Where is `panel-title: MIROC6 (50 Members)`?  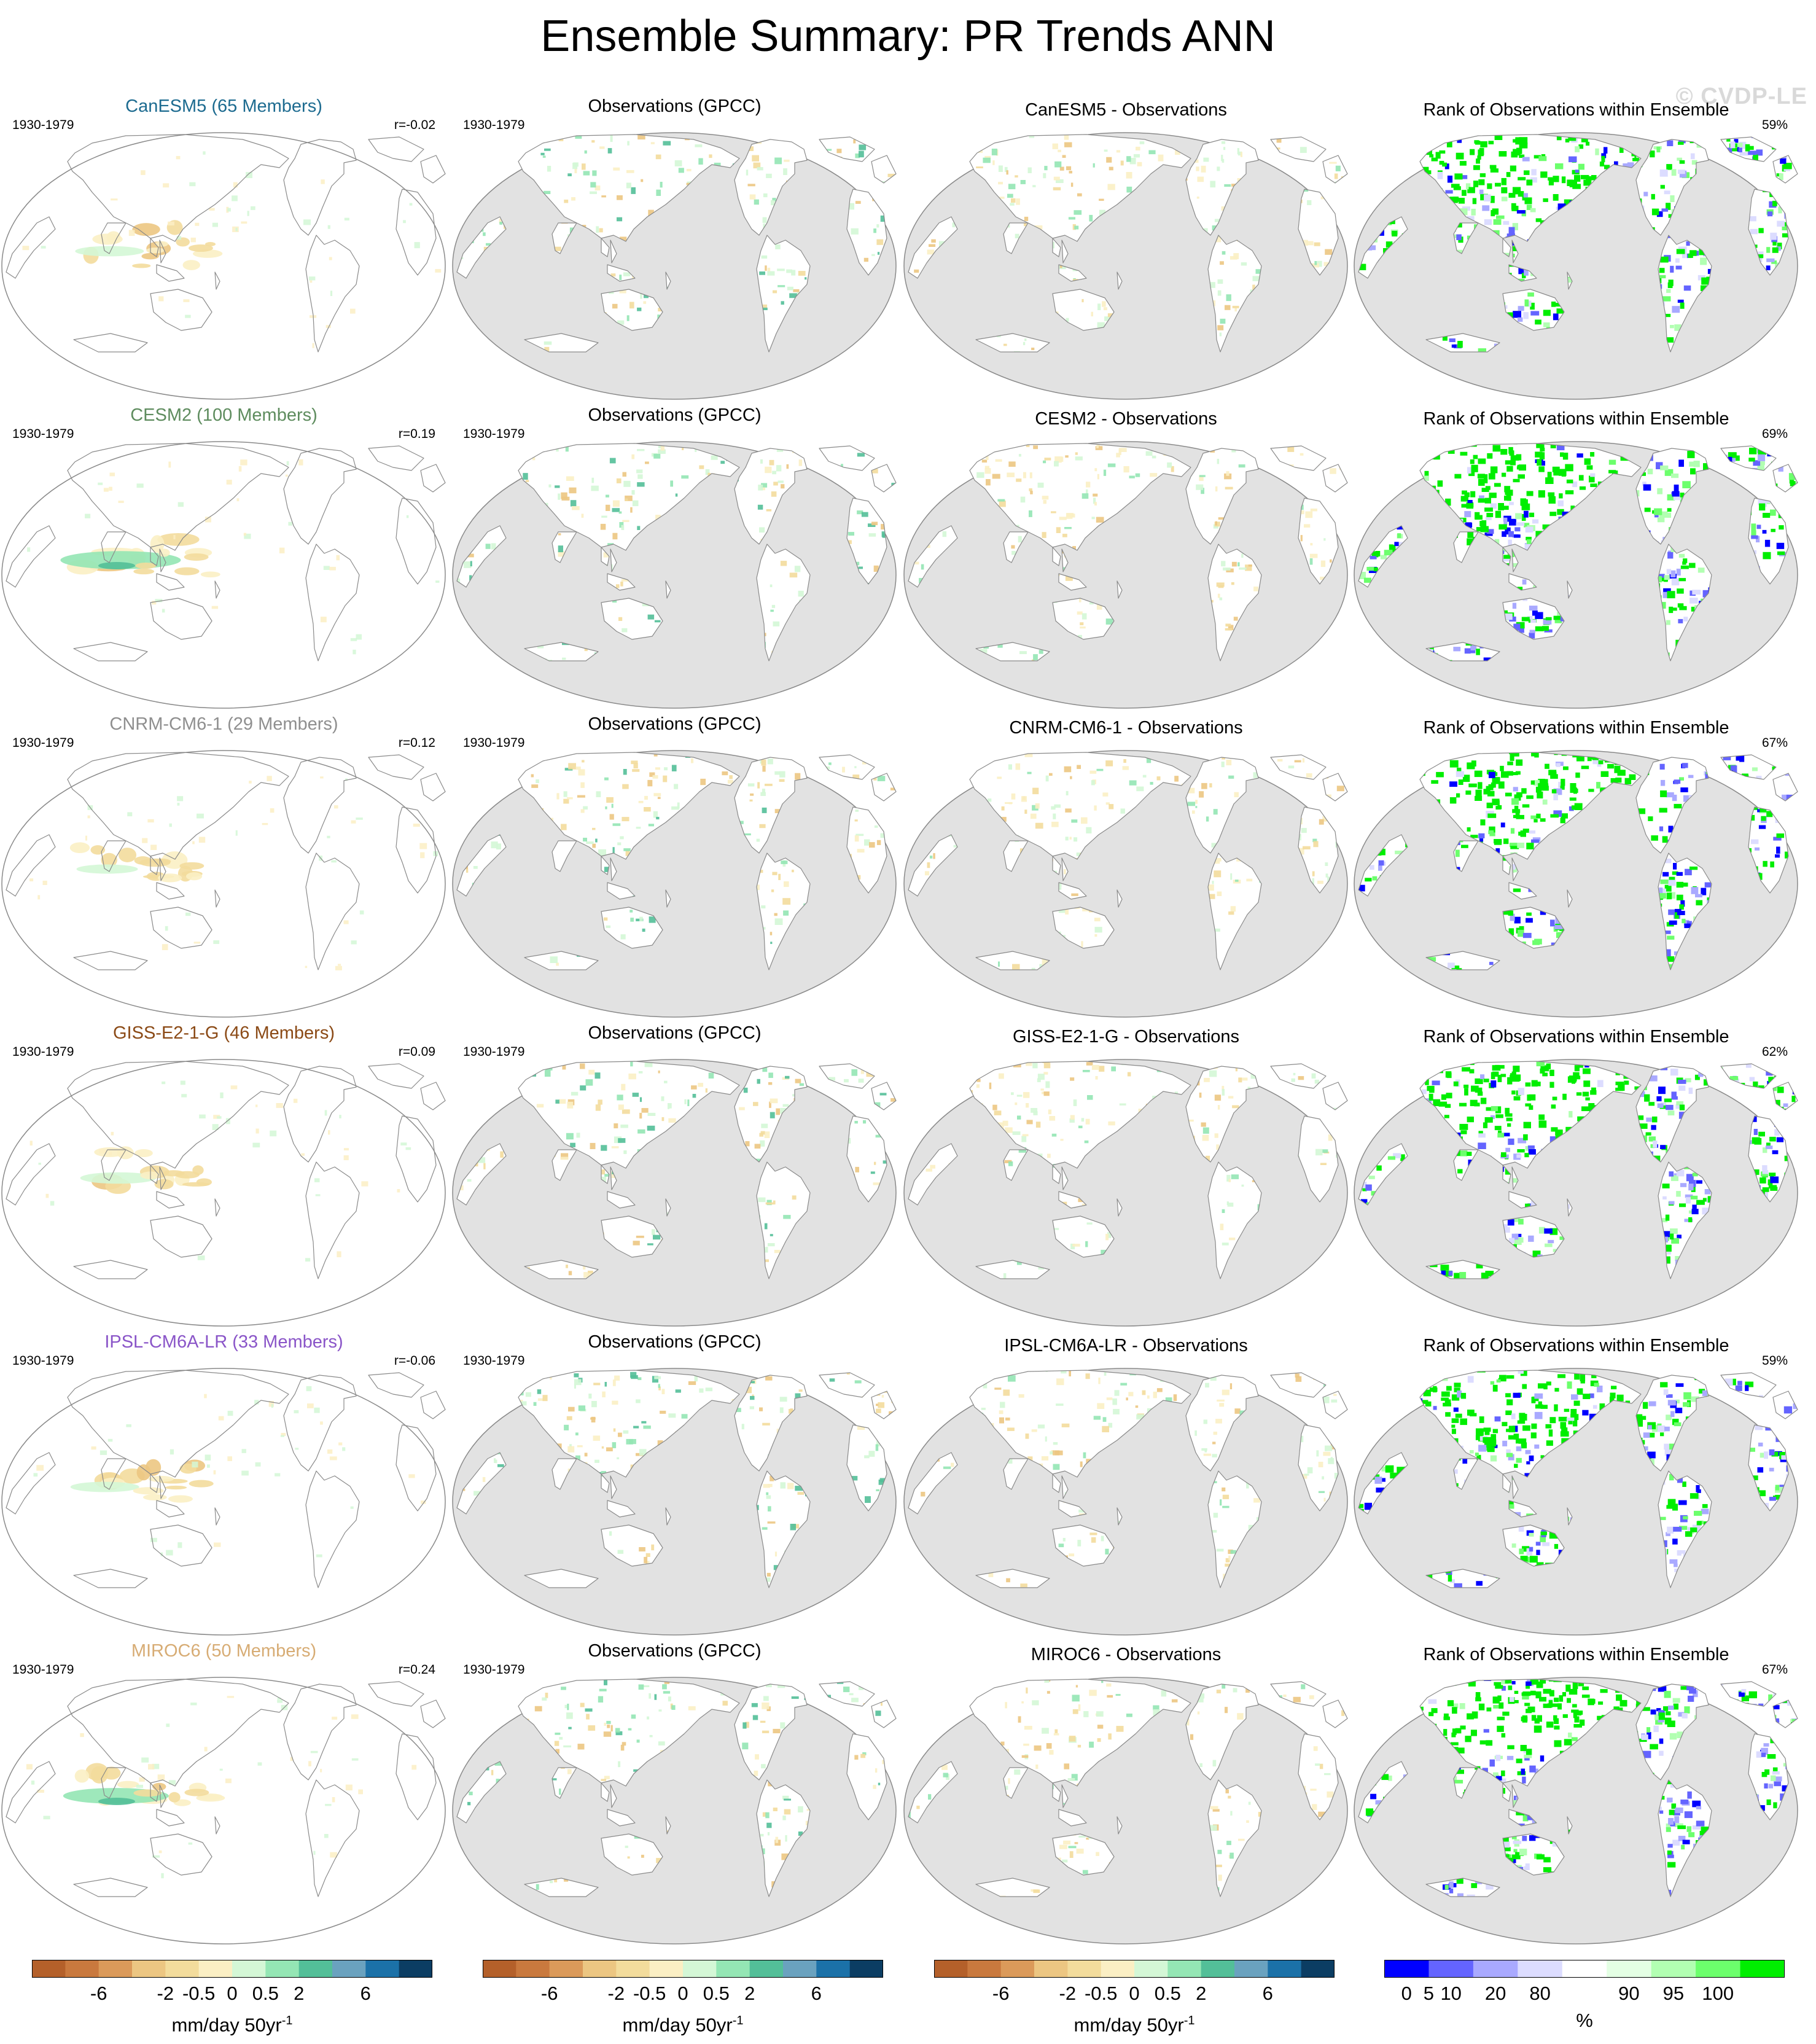
panel-title: MIROC6 (50 Members) is located at coordinates (224, 1651).